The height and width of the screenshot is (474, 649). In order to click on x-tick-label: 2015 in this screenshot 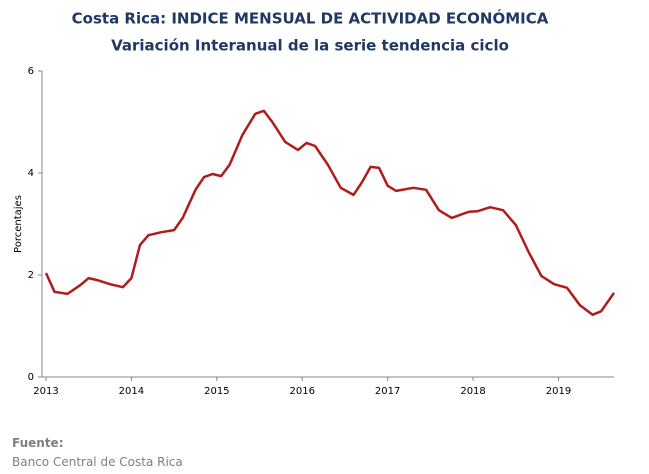, I will do `click(216, 391)`.